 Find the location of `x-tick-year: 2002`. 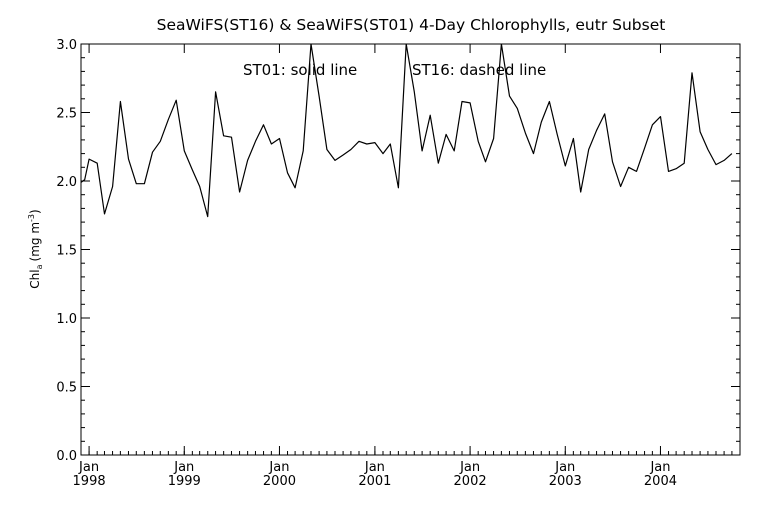

x-tick-year: 2002 is located at coordinates (470, 481).